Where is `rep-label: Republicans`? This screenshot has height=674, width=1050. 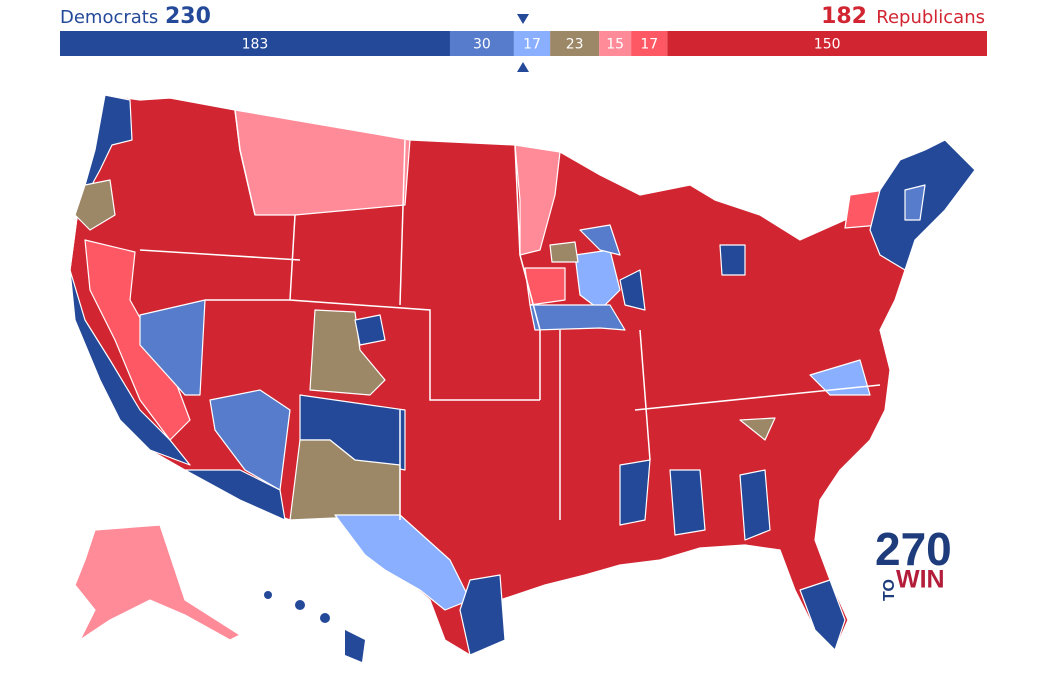
rep-label: Republicans is located at coordinates (930, 17).